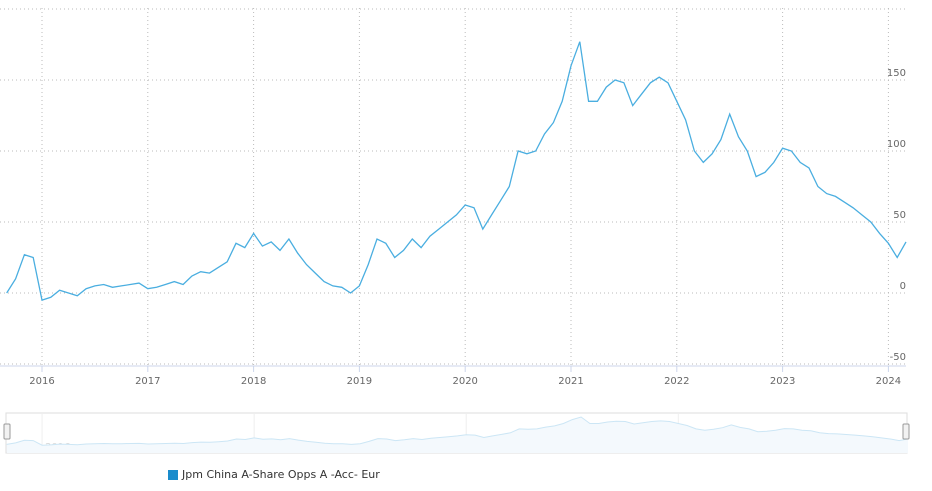 Image resolution: width=932 pixels, height=491 pixels. I want to click on x-tick-label: 2020, so click(464, 381).